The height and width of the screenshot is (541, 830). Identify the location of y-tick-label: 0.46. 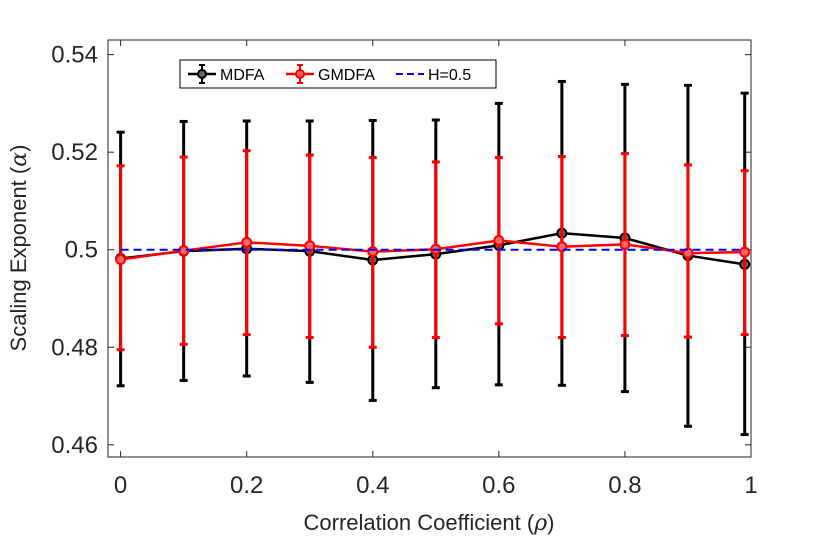
(74, 445).